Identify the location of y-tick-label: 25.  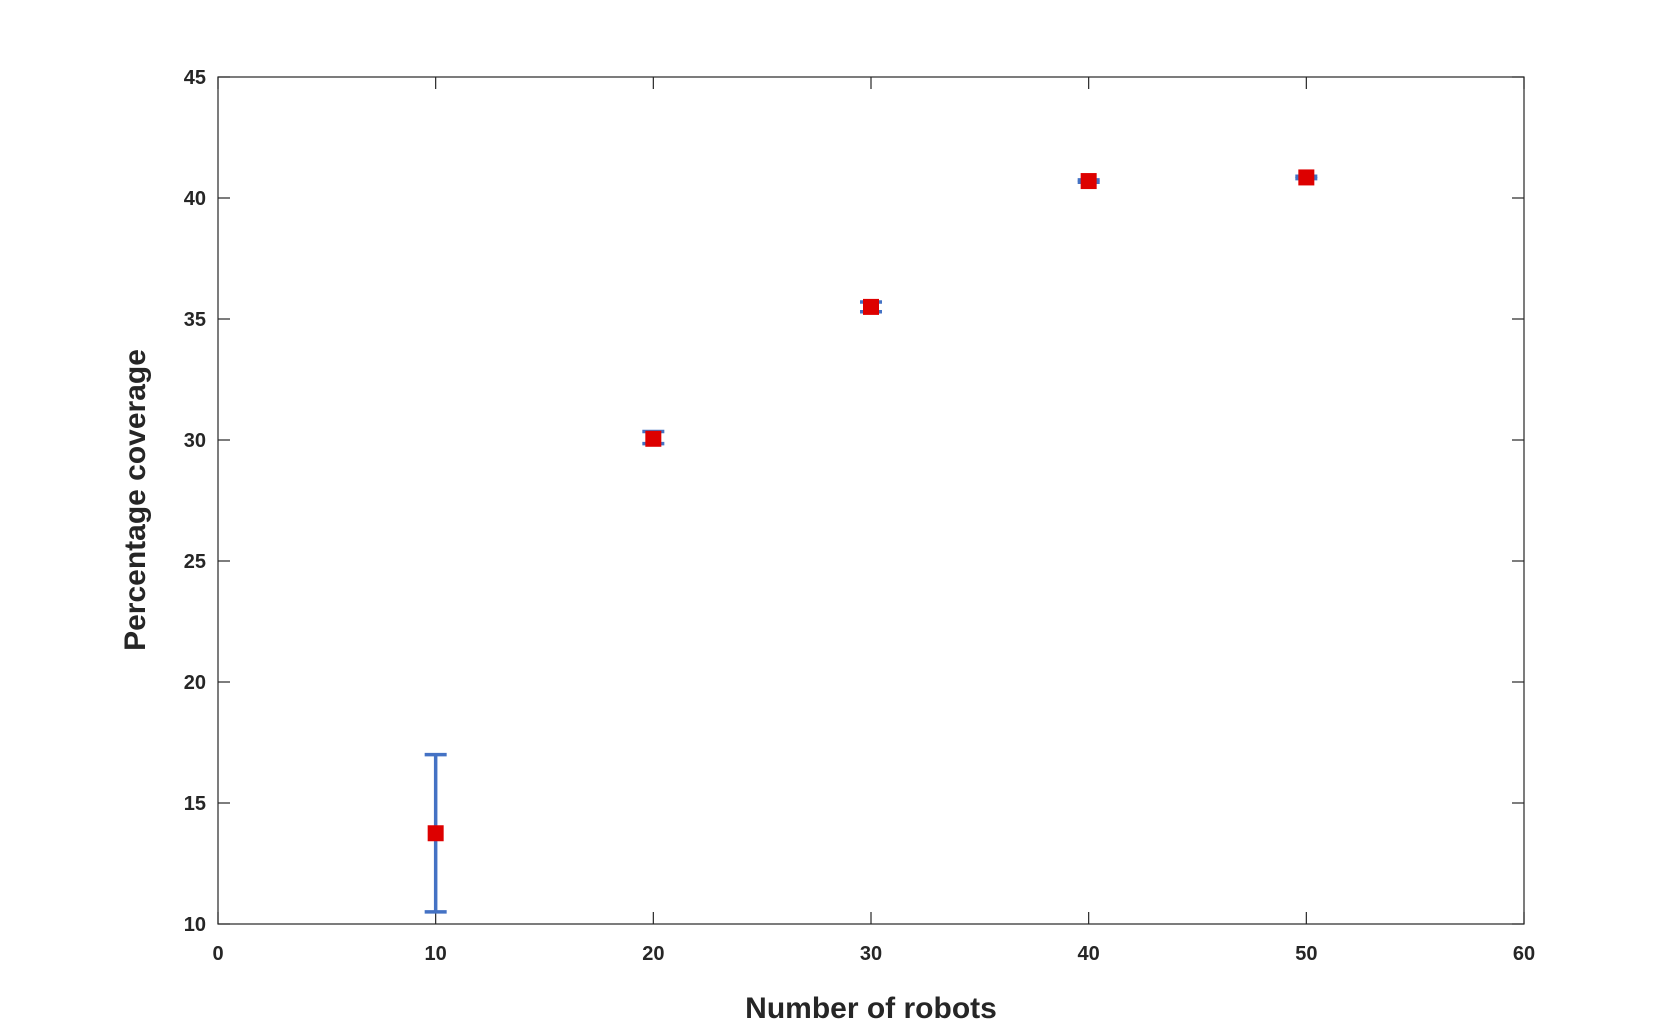
(195, 562).